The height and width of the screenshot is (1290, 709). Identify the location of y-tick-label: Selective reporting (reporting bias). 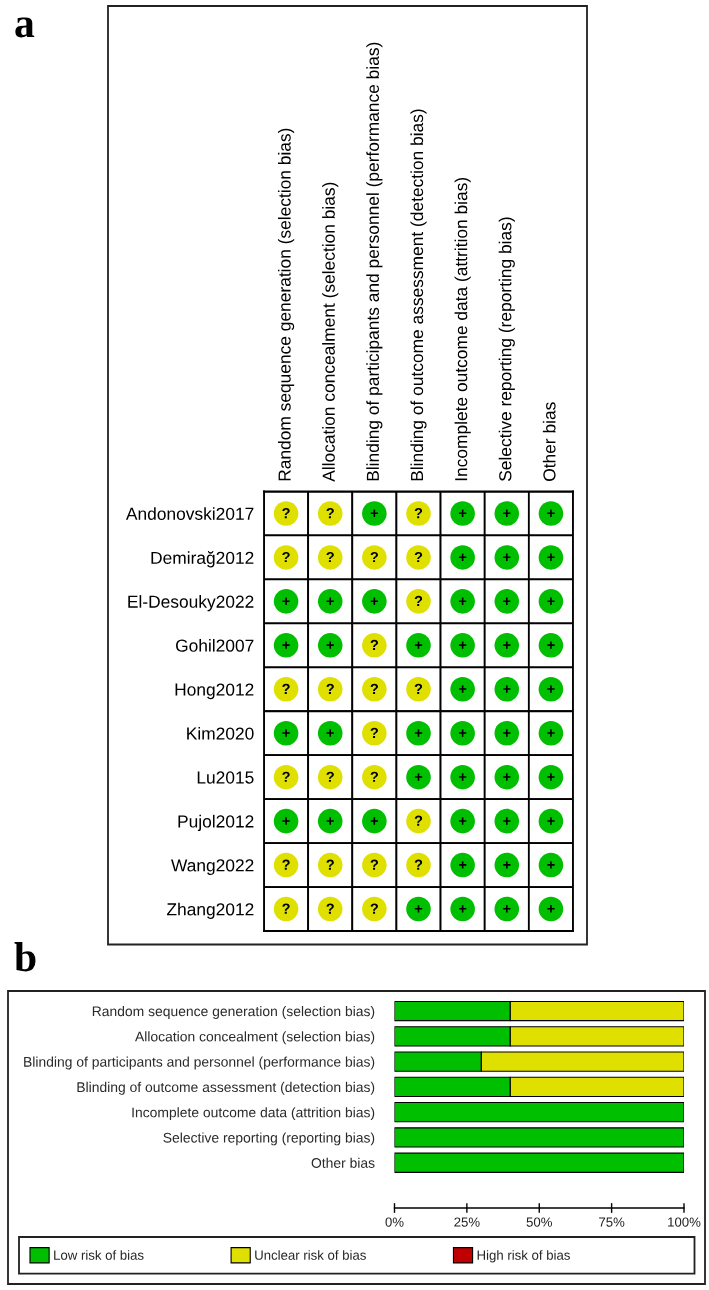
(269, 1139).